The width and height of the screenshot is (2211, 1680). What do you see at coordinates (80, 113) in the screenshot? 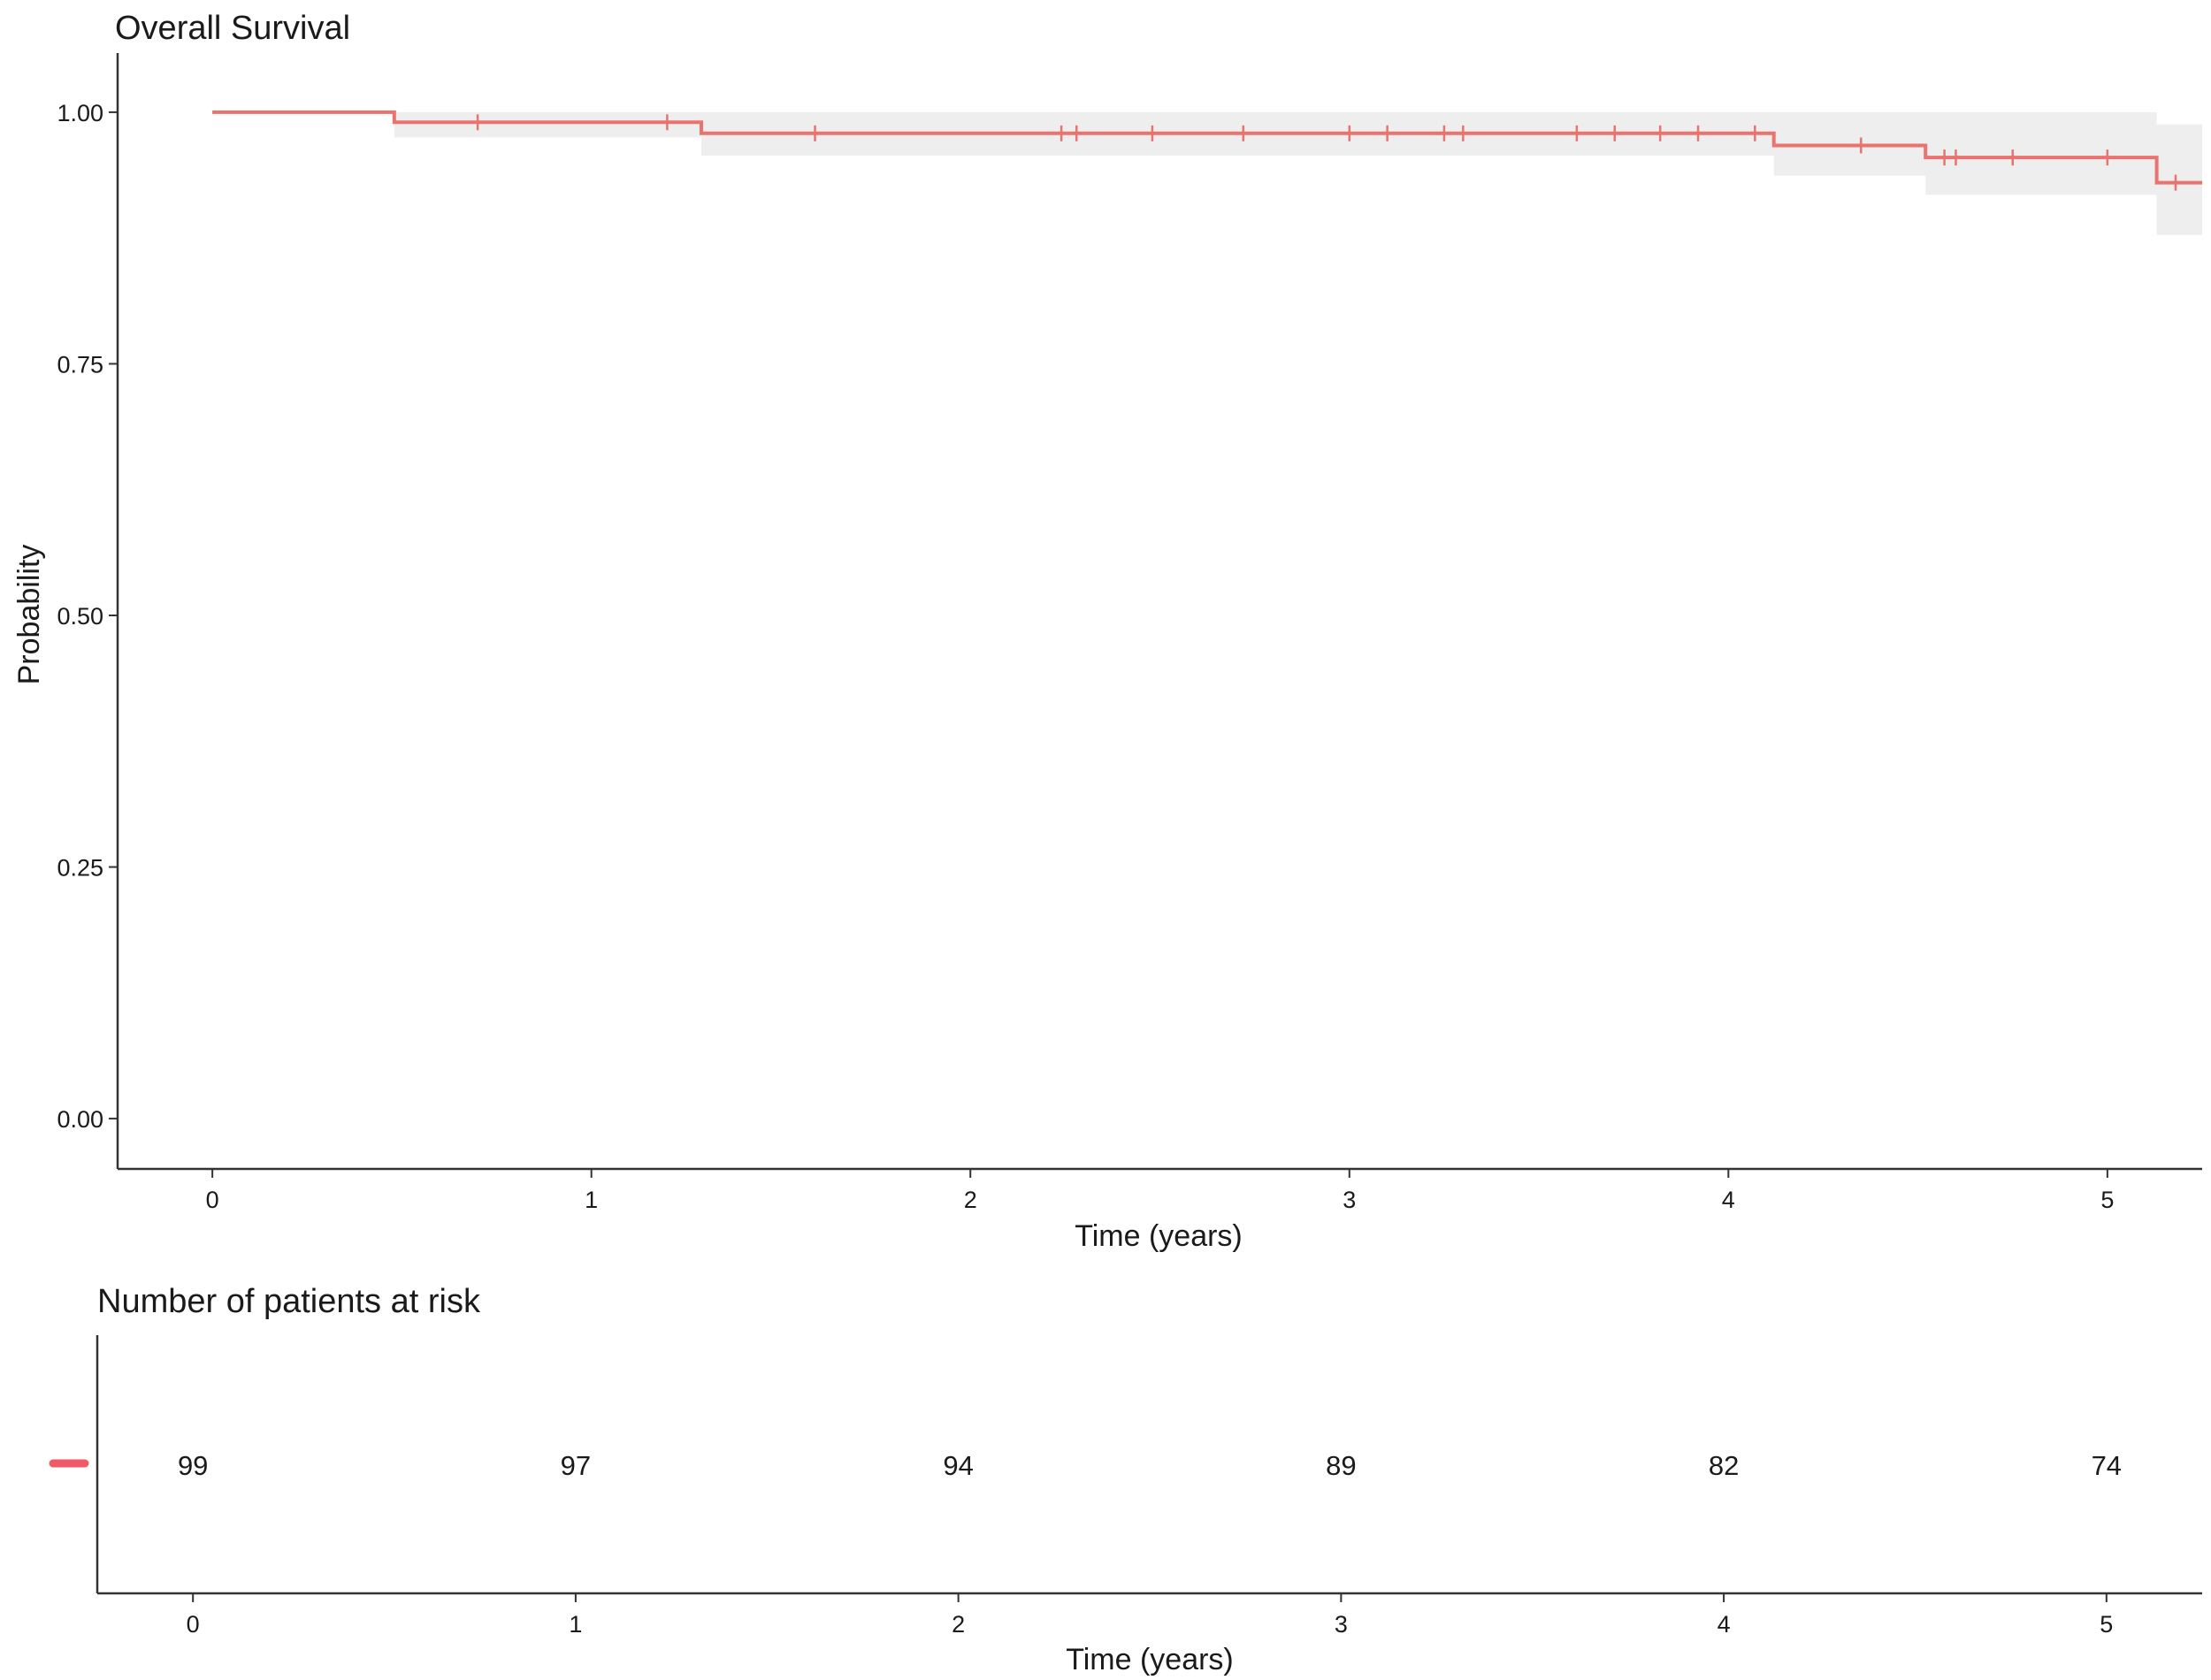
I see `y-tick-label: 1.00` at bounding box center [80, 113].